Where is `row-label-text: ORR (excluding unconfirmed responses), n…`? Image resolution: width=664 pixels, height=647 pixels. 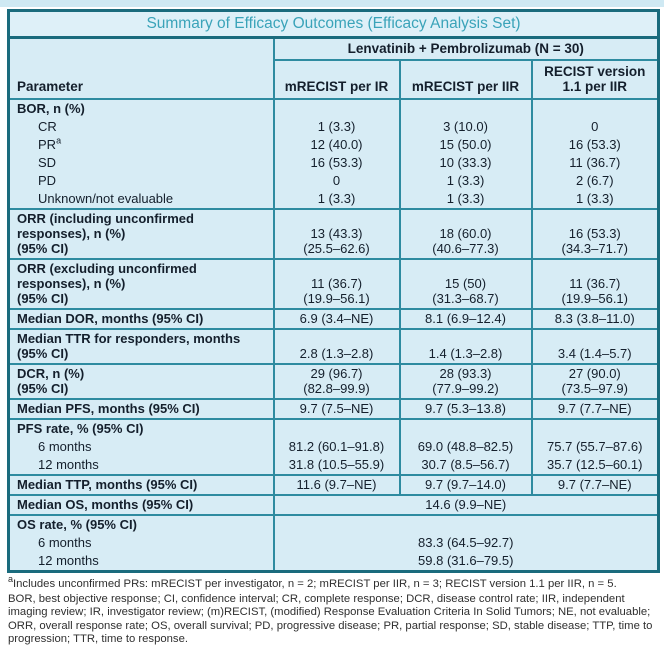
row-label-text: ORR (excluding unconfirmed responses), n… is located at coordinates (107, 276).